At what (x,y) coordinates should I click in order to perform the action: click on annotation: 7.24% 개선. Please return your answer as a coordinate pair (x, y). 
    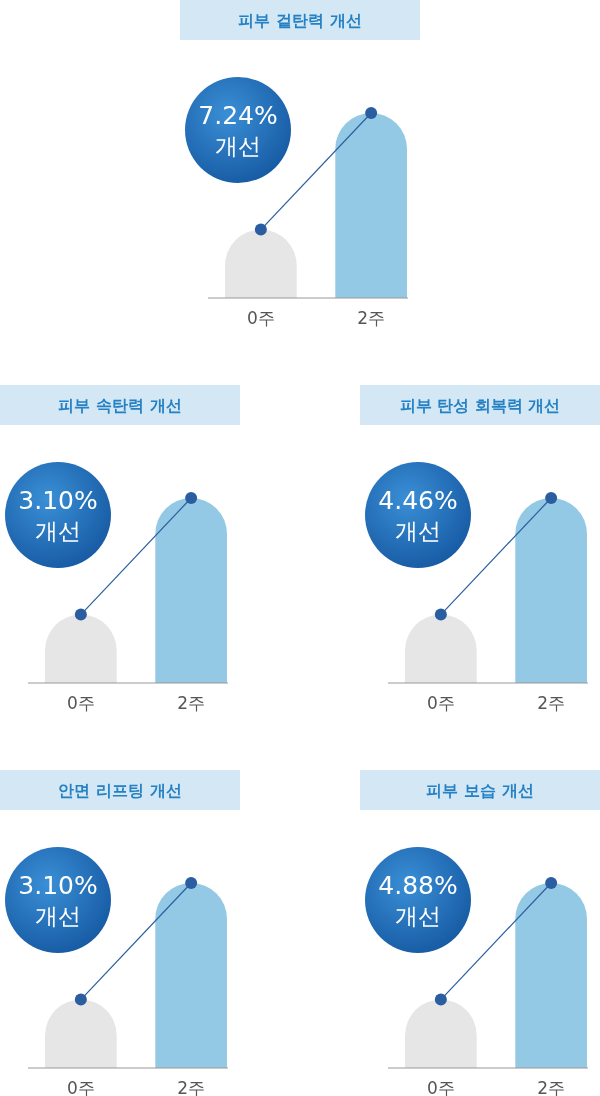
    Looking at the image, I should click on (238, 130).